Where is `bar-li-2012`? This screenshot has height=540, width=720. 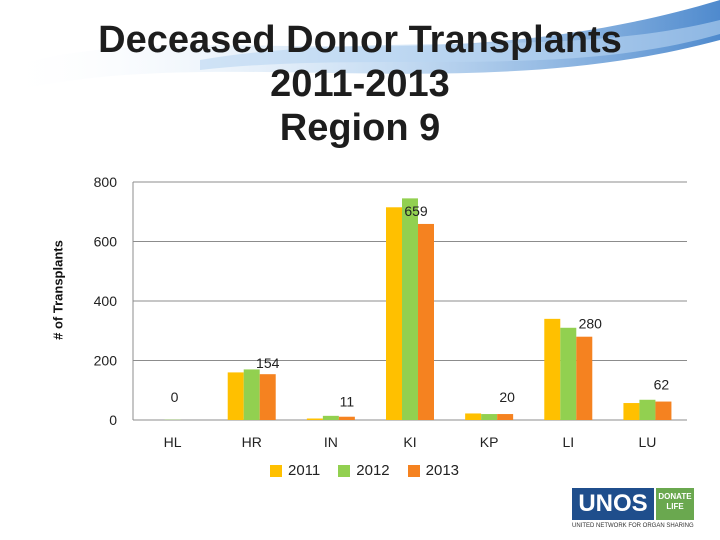
bar-li-2012 is located at coordinates (568, 373).